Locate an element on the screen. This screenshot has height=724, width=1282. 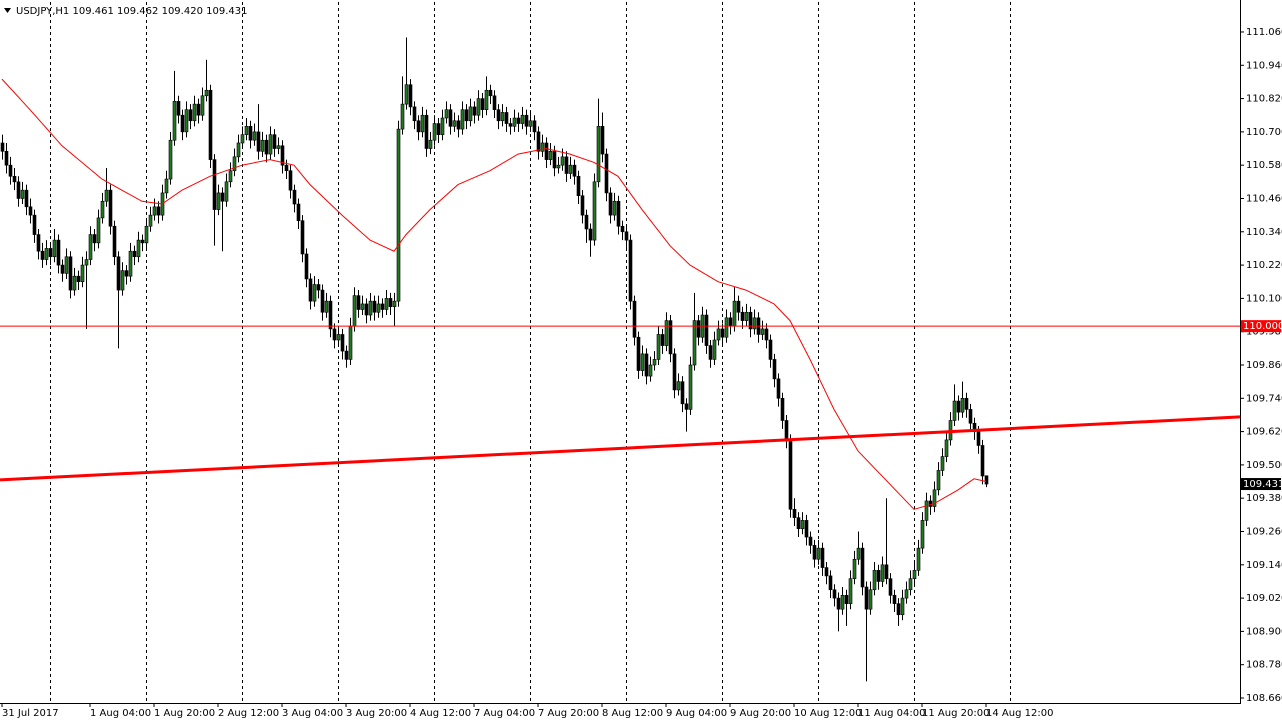
x-tick-label: 31 Jul 2017 is located at coordinates (30, 713).